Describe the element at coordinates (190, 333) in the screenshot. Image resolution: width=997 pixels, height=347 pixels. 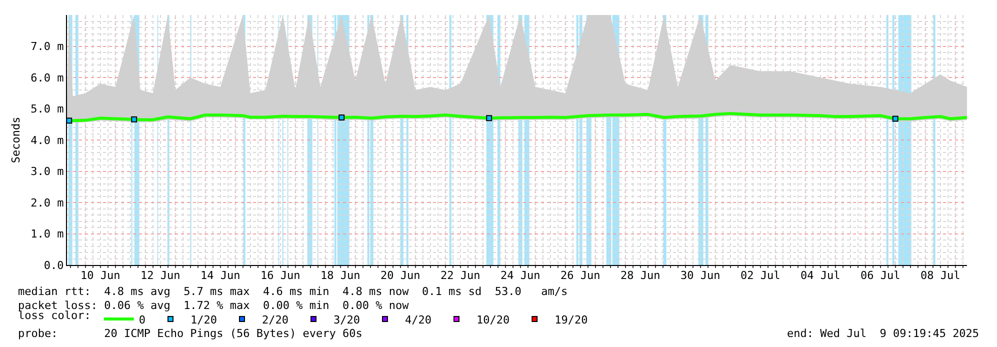
I see `text: probe: 20 ICMP Echo Pings (56 Bytes) every 60s` at that location.